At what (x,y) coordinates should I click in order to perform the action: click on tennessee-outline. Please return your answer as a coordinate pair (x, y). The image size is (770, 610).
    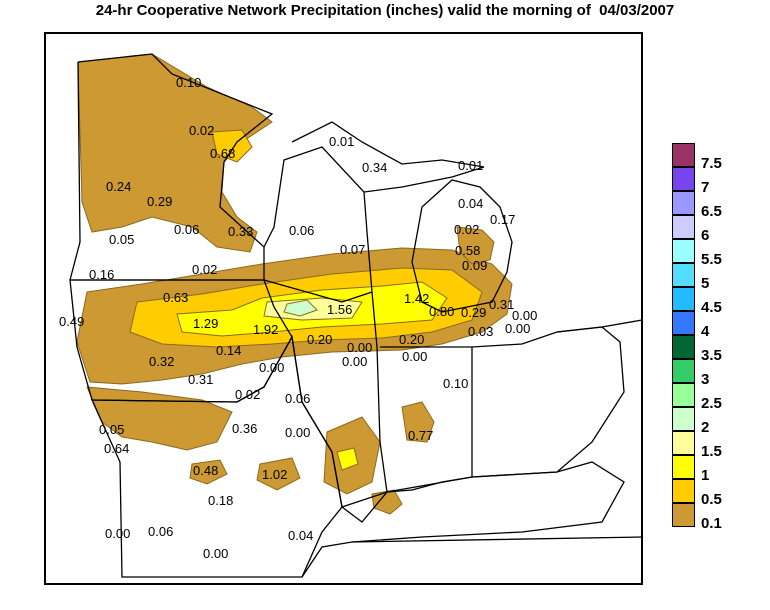
    Looking at the image, I should click on (471, 557).